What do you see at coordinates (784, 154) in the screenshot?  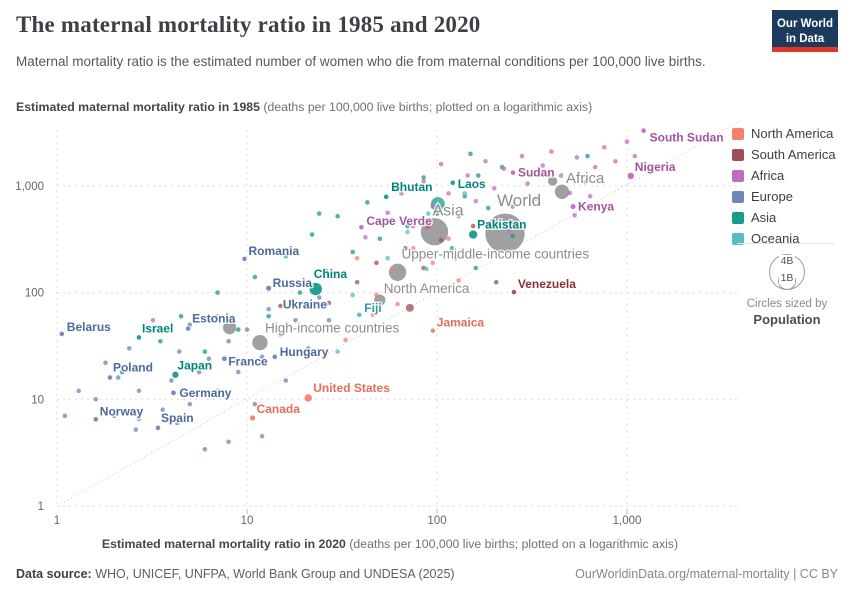 I see `legend-item-south-america: South America` at bounding box center [784, 154].